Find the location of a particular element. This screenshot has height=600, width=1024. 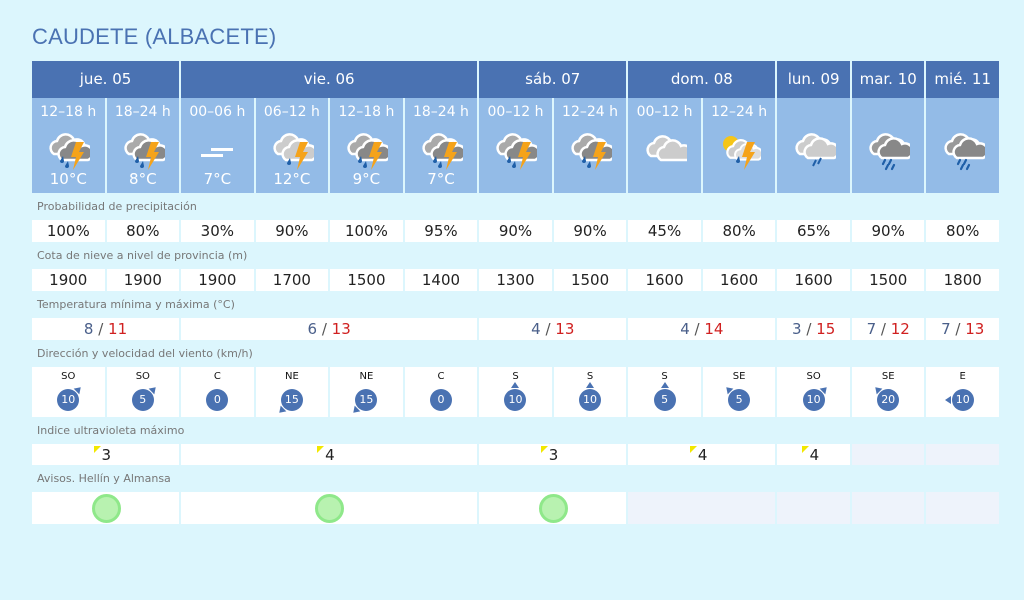

period-cell: 06–12 h 12°C is located at coordinates (292, 145).